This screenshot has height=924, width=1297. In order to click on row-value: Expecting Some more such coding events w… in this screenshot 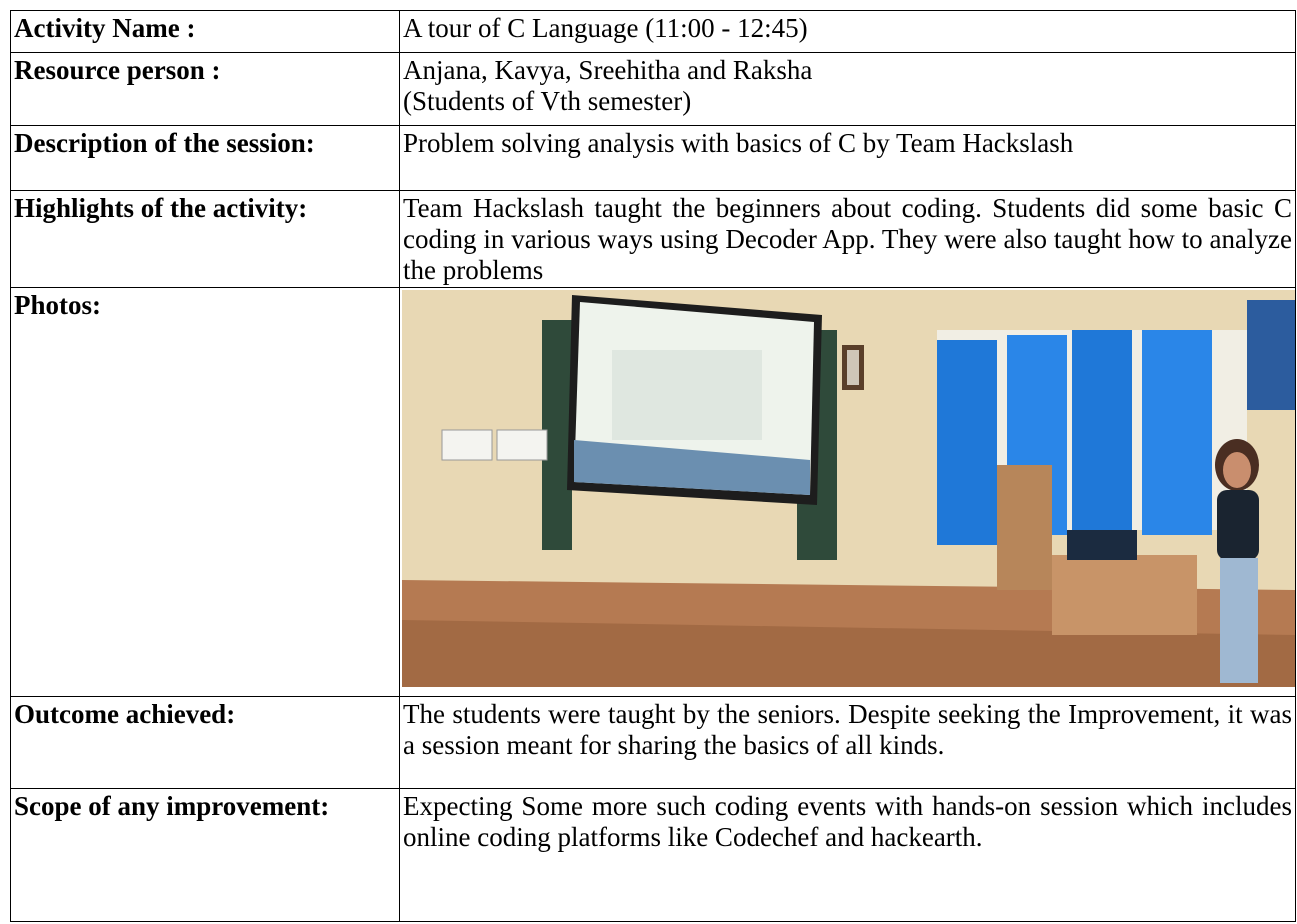, I will do `click(847, 855)`.